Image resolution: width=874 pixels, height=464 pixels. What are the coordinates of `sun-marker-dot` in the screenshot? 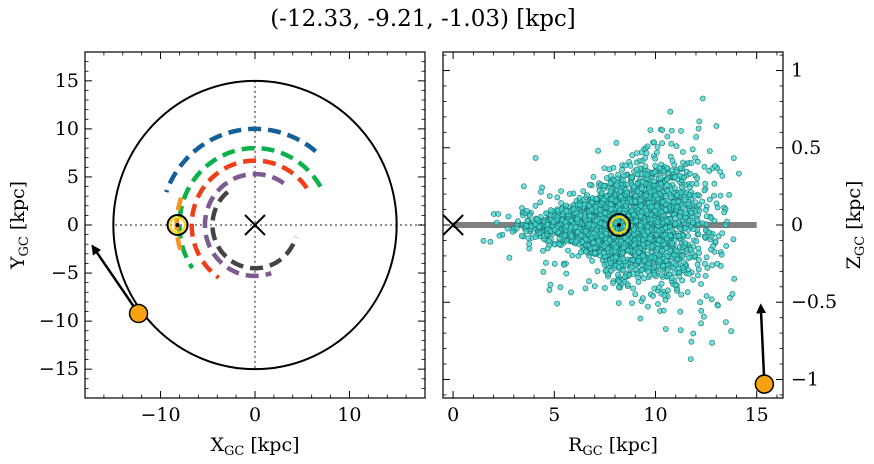 It's located at (177, 225).